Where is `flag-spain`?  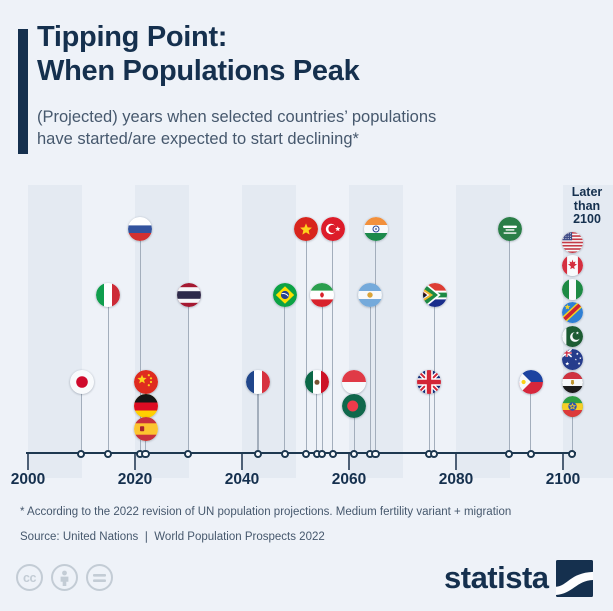 flag-spain is located at coordinates (145, 428).